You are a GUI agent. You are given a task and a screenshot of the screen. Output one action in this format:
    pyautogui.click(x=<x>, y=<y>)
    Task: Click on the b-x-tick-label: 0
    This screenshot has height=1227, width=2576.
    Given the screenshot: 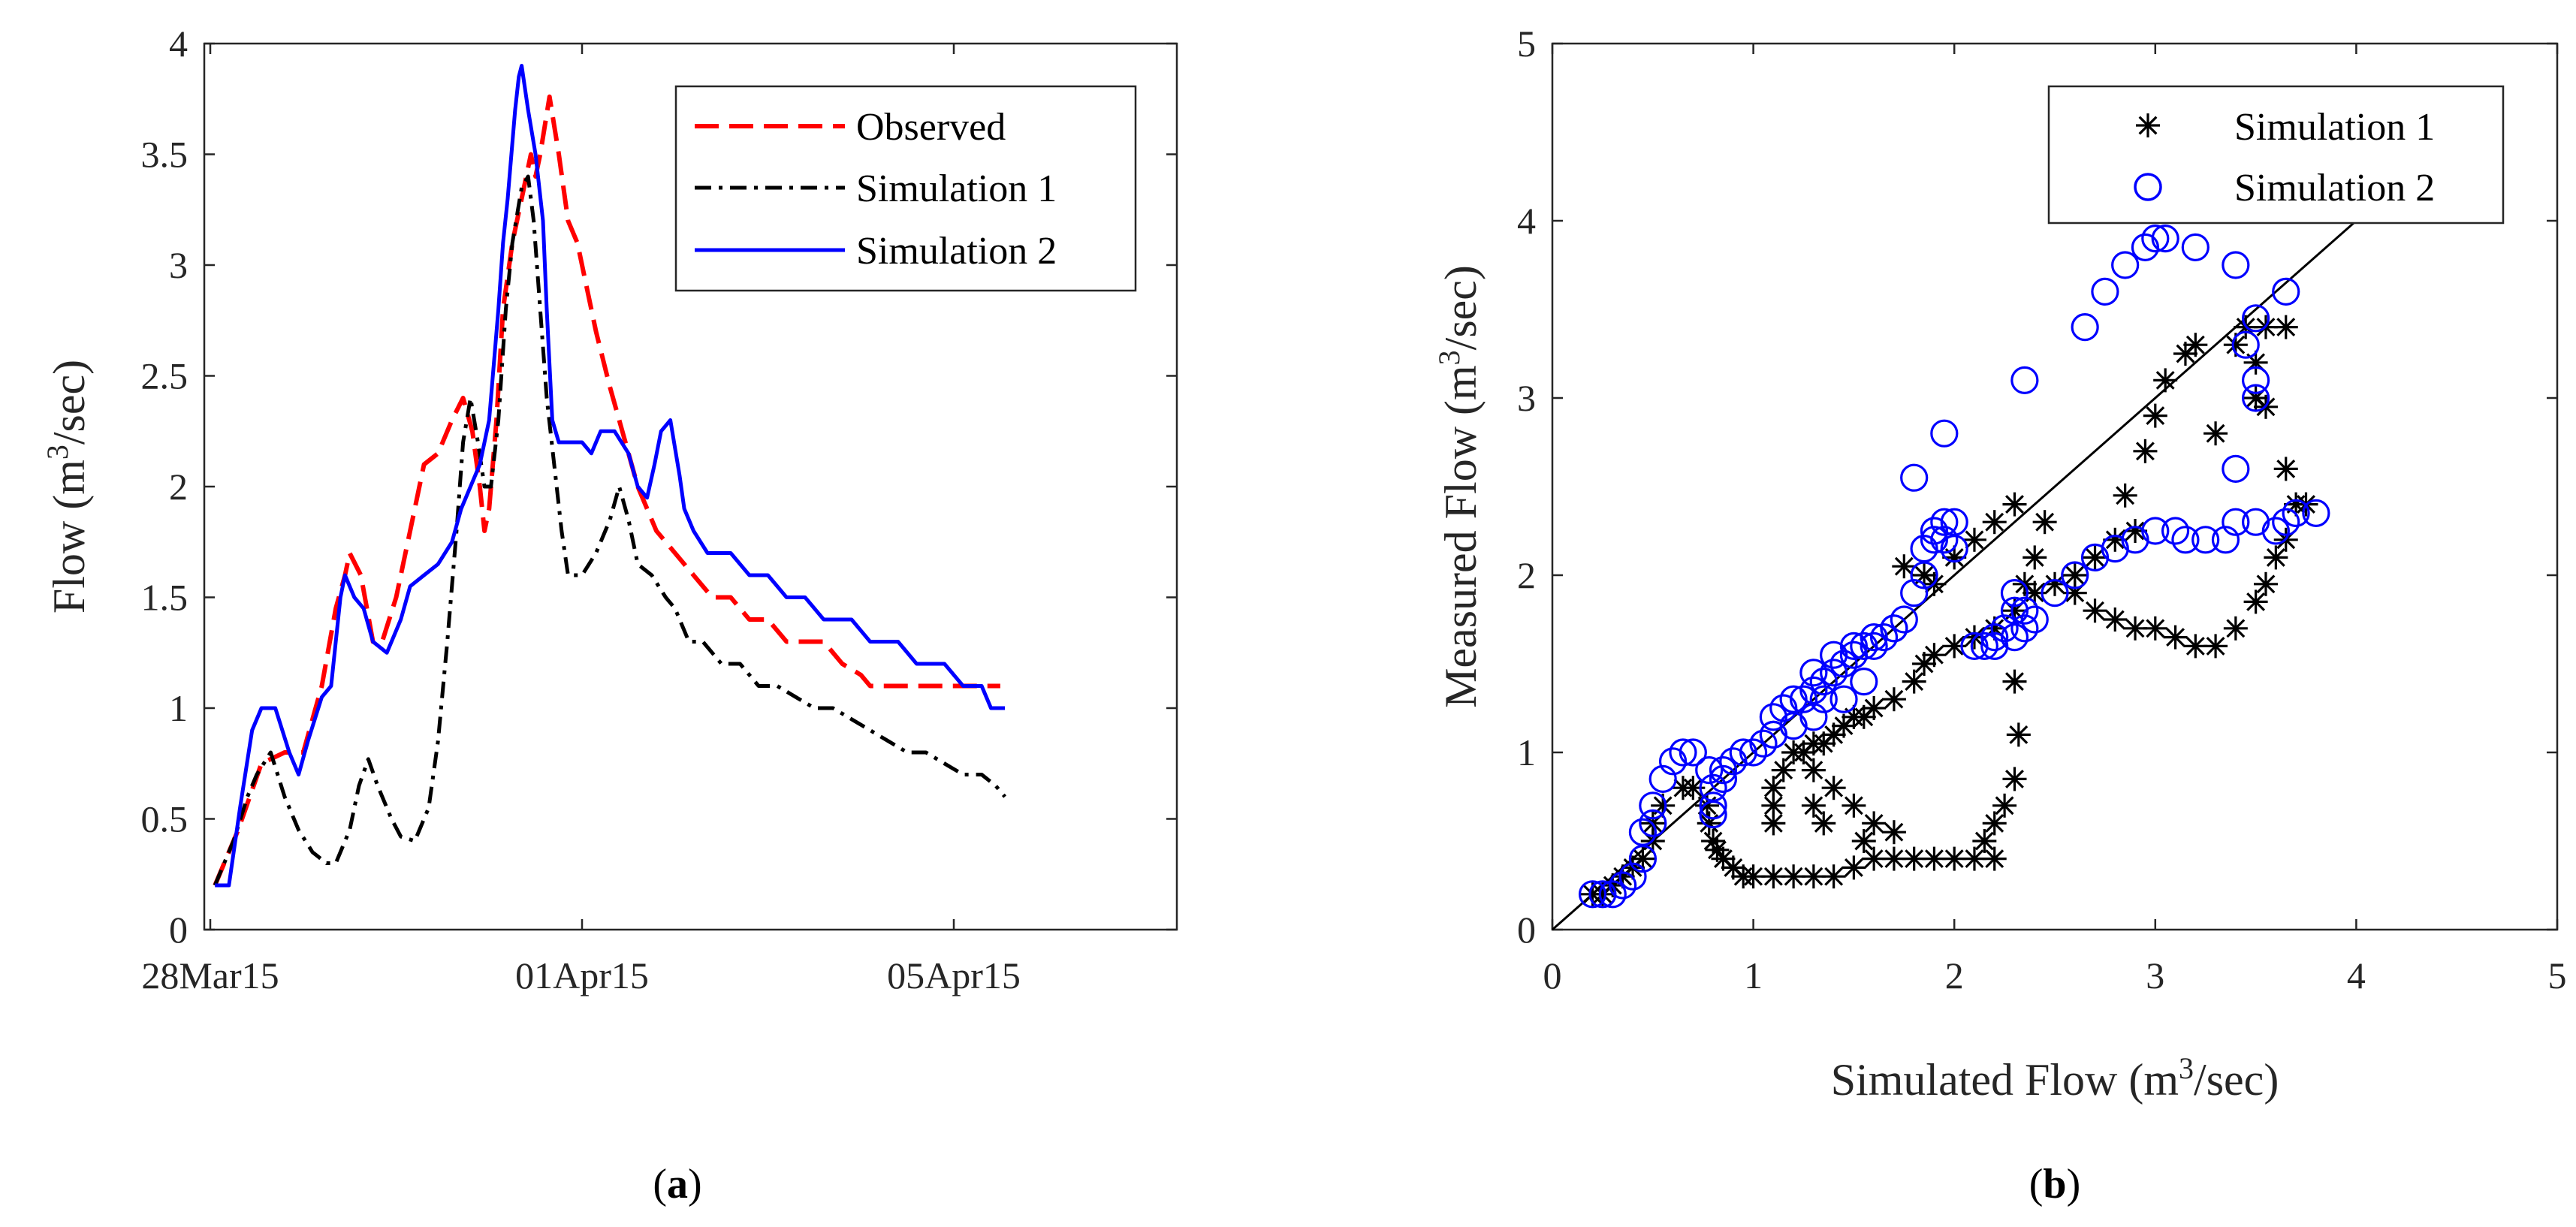 What is the action you would take?
    pyautogui.click(x=1552, y=975)
    